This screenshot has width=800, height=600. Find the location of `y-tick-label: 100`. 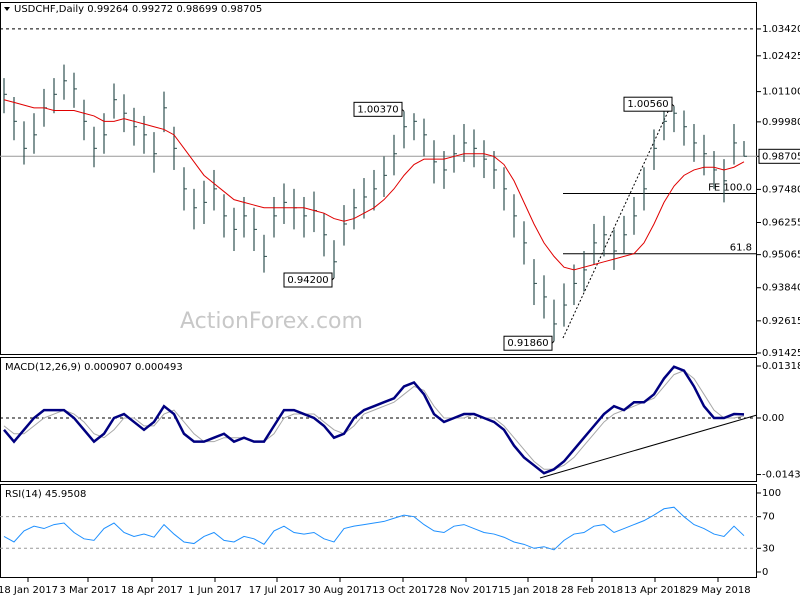

y-tick-label: 100 is located at coordinates (771, 493).